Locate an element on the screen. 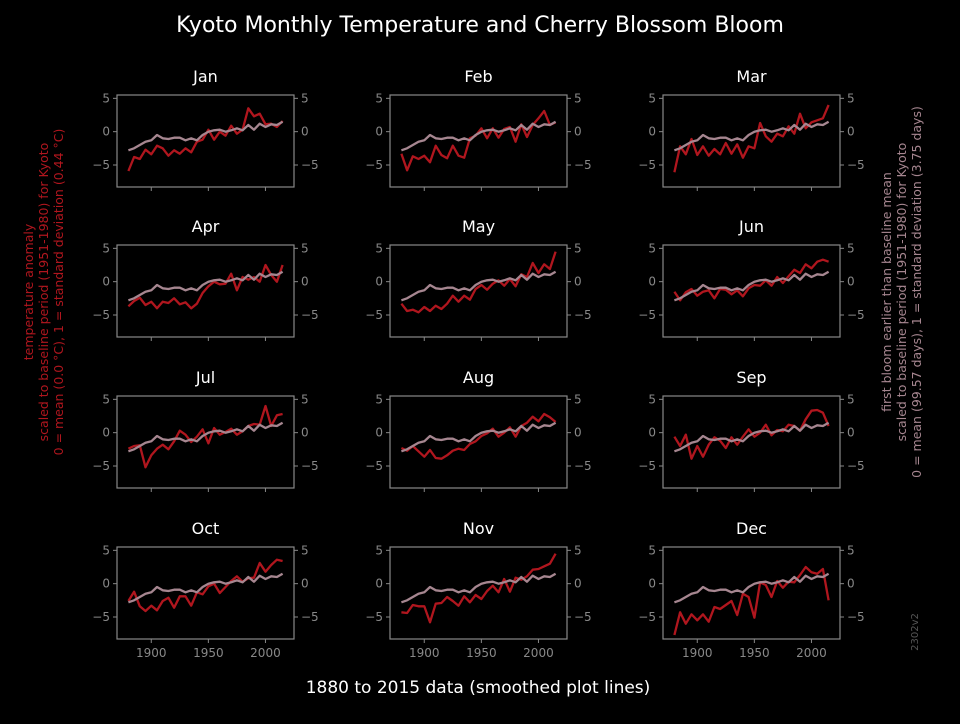 This screenshot has height=724, width=960. panel-aug: Aug −5 −5 0 0 5 5 is located at coordinates (478, 430).